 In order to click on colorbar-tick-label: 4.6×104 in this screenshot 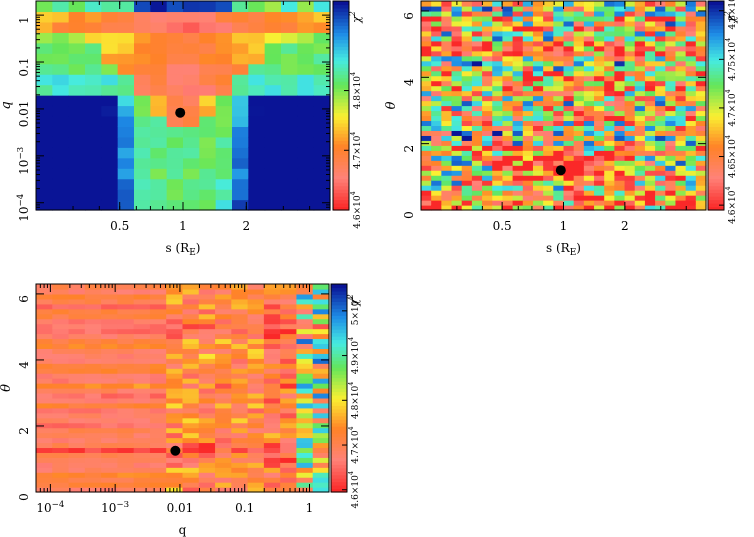, I will do `click(731, 204)`.